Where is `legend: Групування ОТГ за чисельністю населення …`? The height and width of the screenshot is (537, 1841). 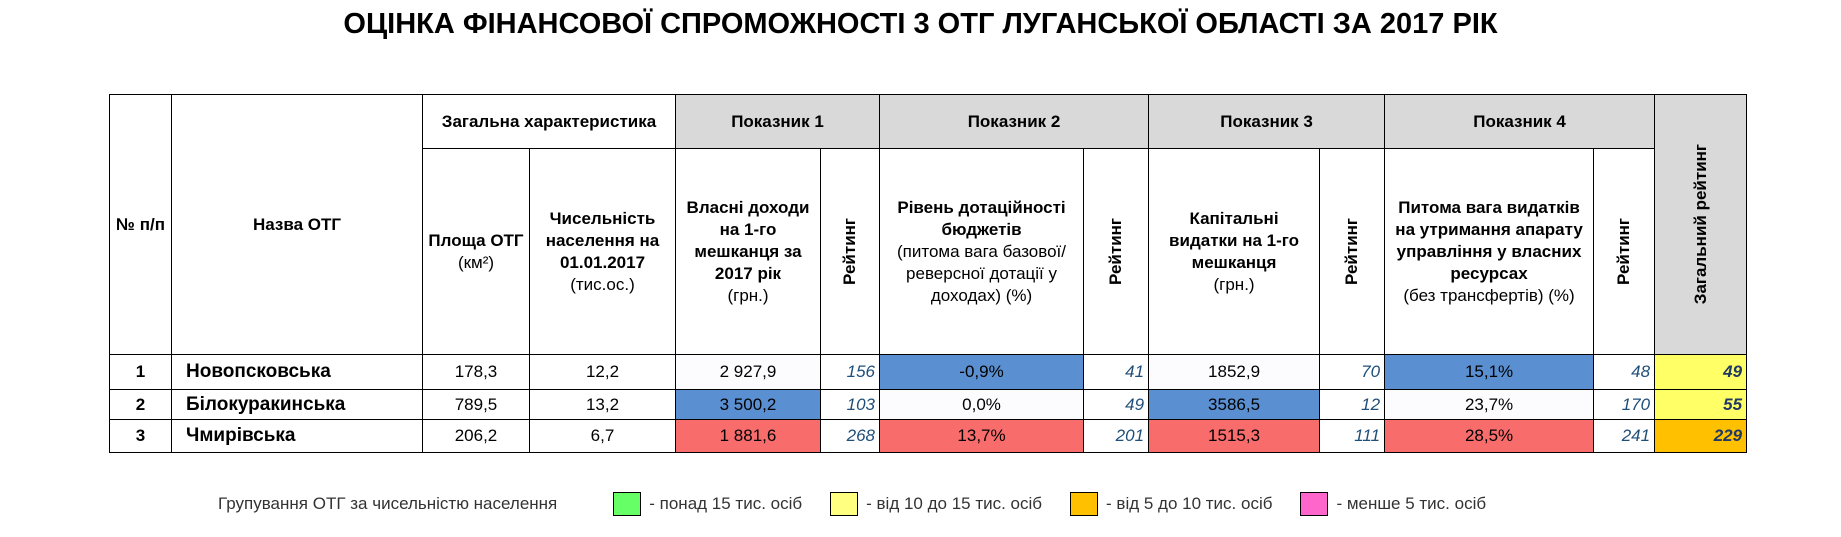 legend: Групування ОТГ за чисельністю населення … is located at coordinates (852, 504).